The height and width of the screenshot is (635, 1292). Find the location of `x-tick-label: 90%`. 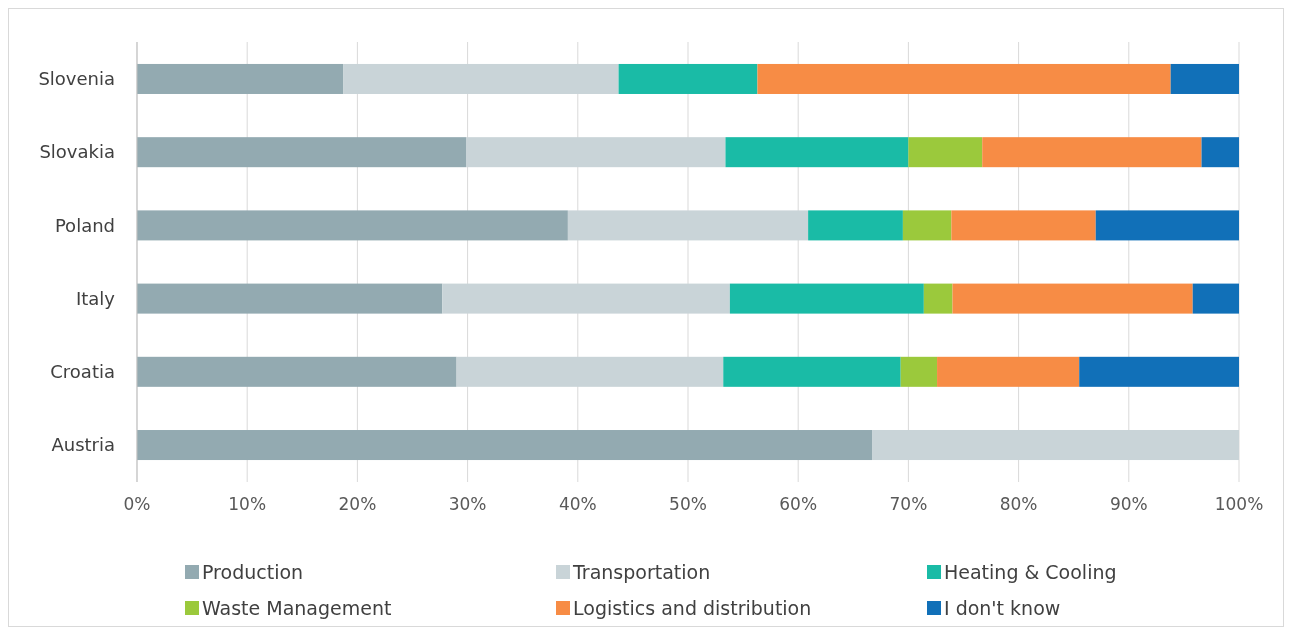

x-tick-label: 90% is located at coordinates (1128, 504).